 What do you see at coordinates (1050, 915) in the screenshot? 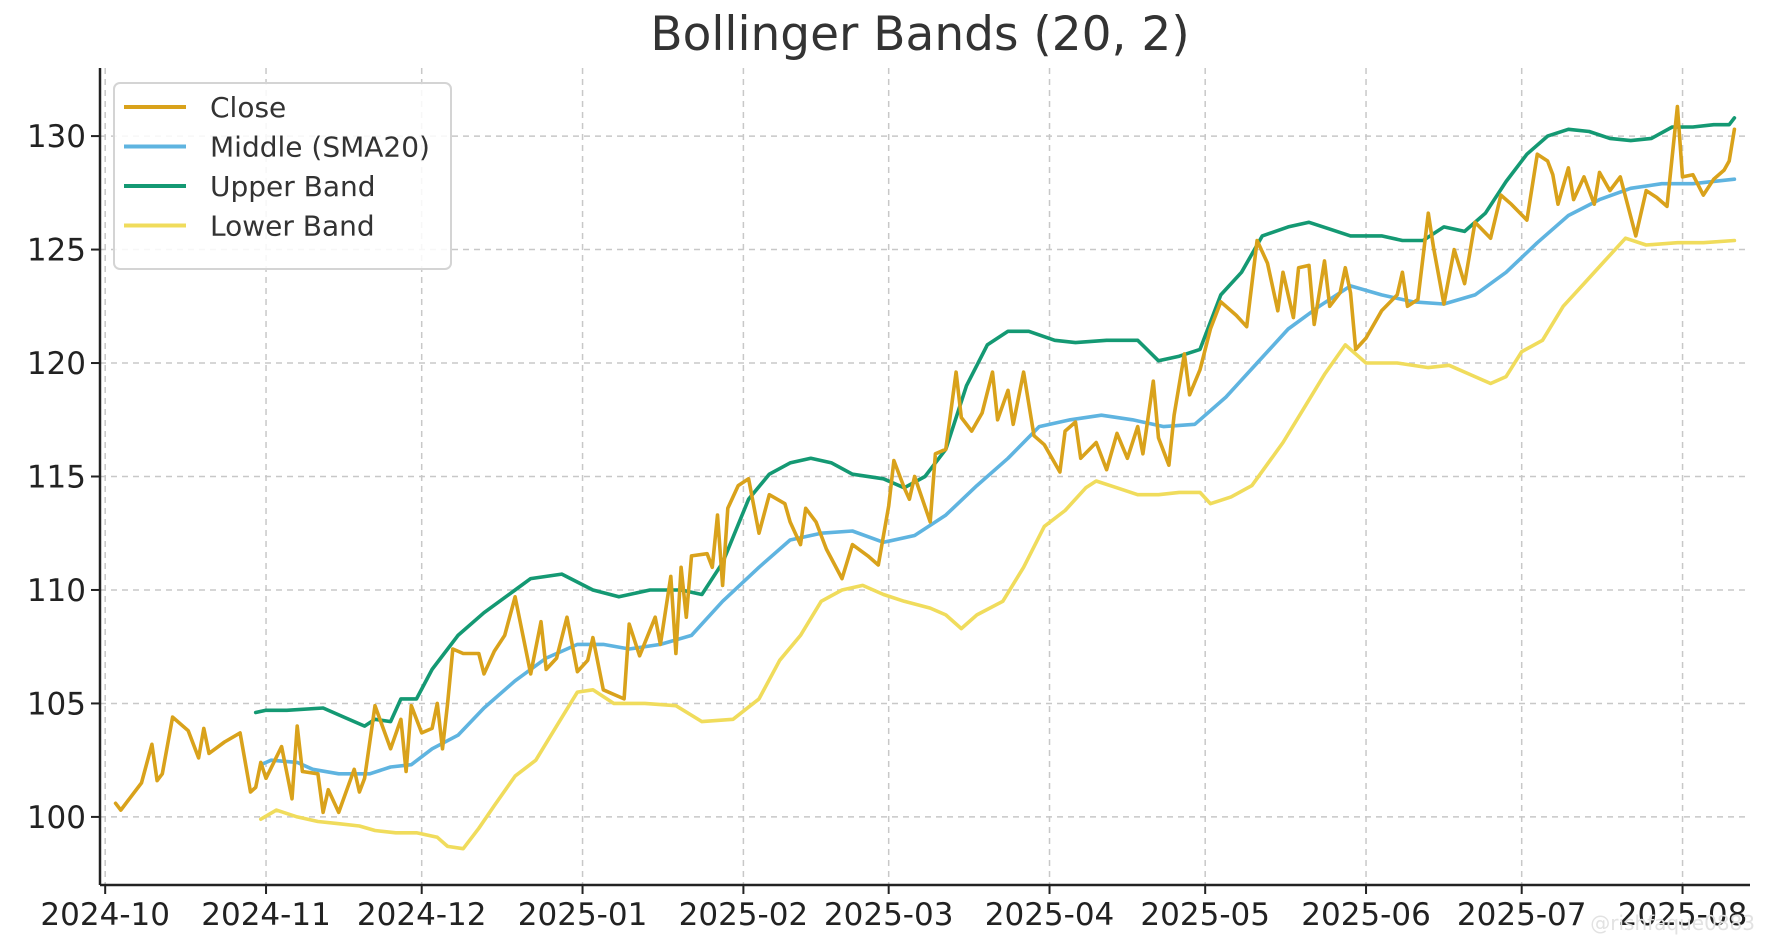
I see `x-tick-label: 2025-04` at bounding box center [1050, 915].